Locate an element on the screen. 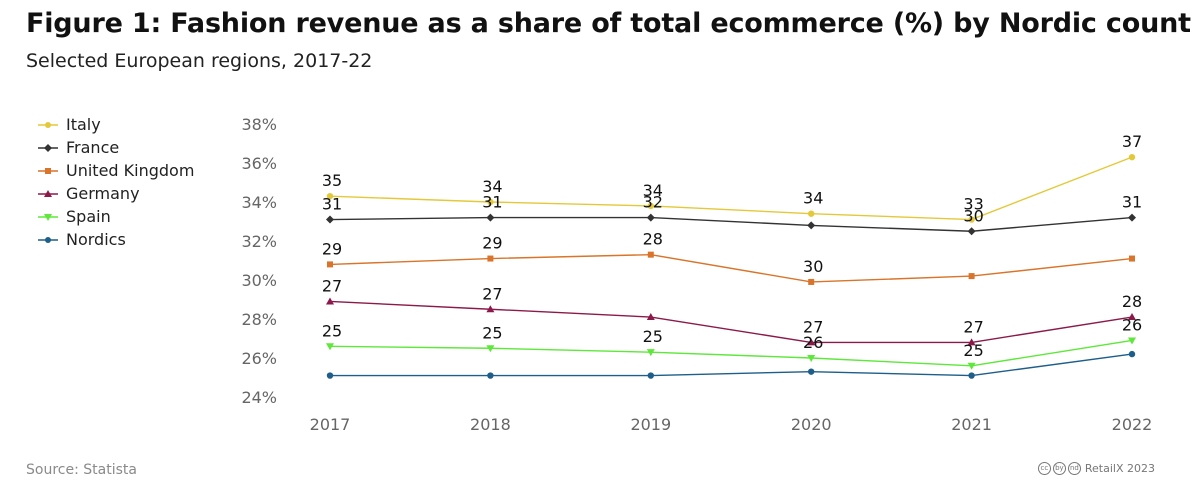 Image resolution: width=1191 pixels, height=493 pixels. legend-item: Nordics is located at coordinates (116, 239).